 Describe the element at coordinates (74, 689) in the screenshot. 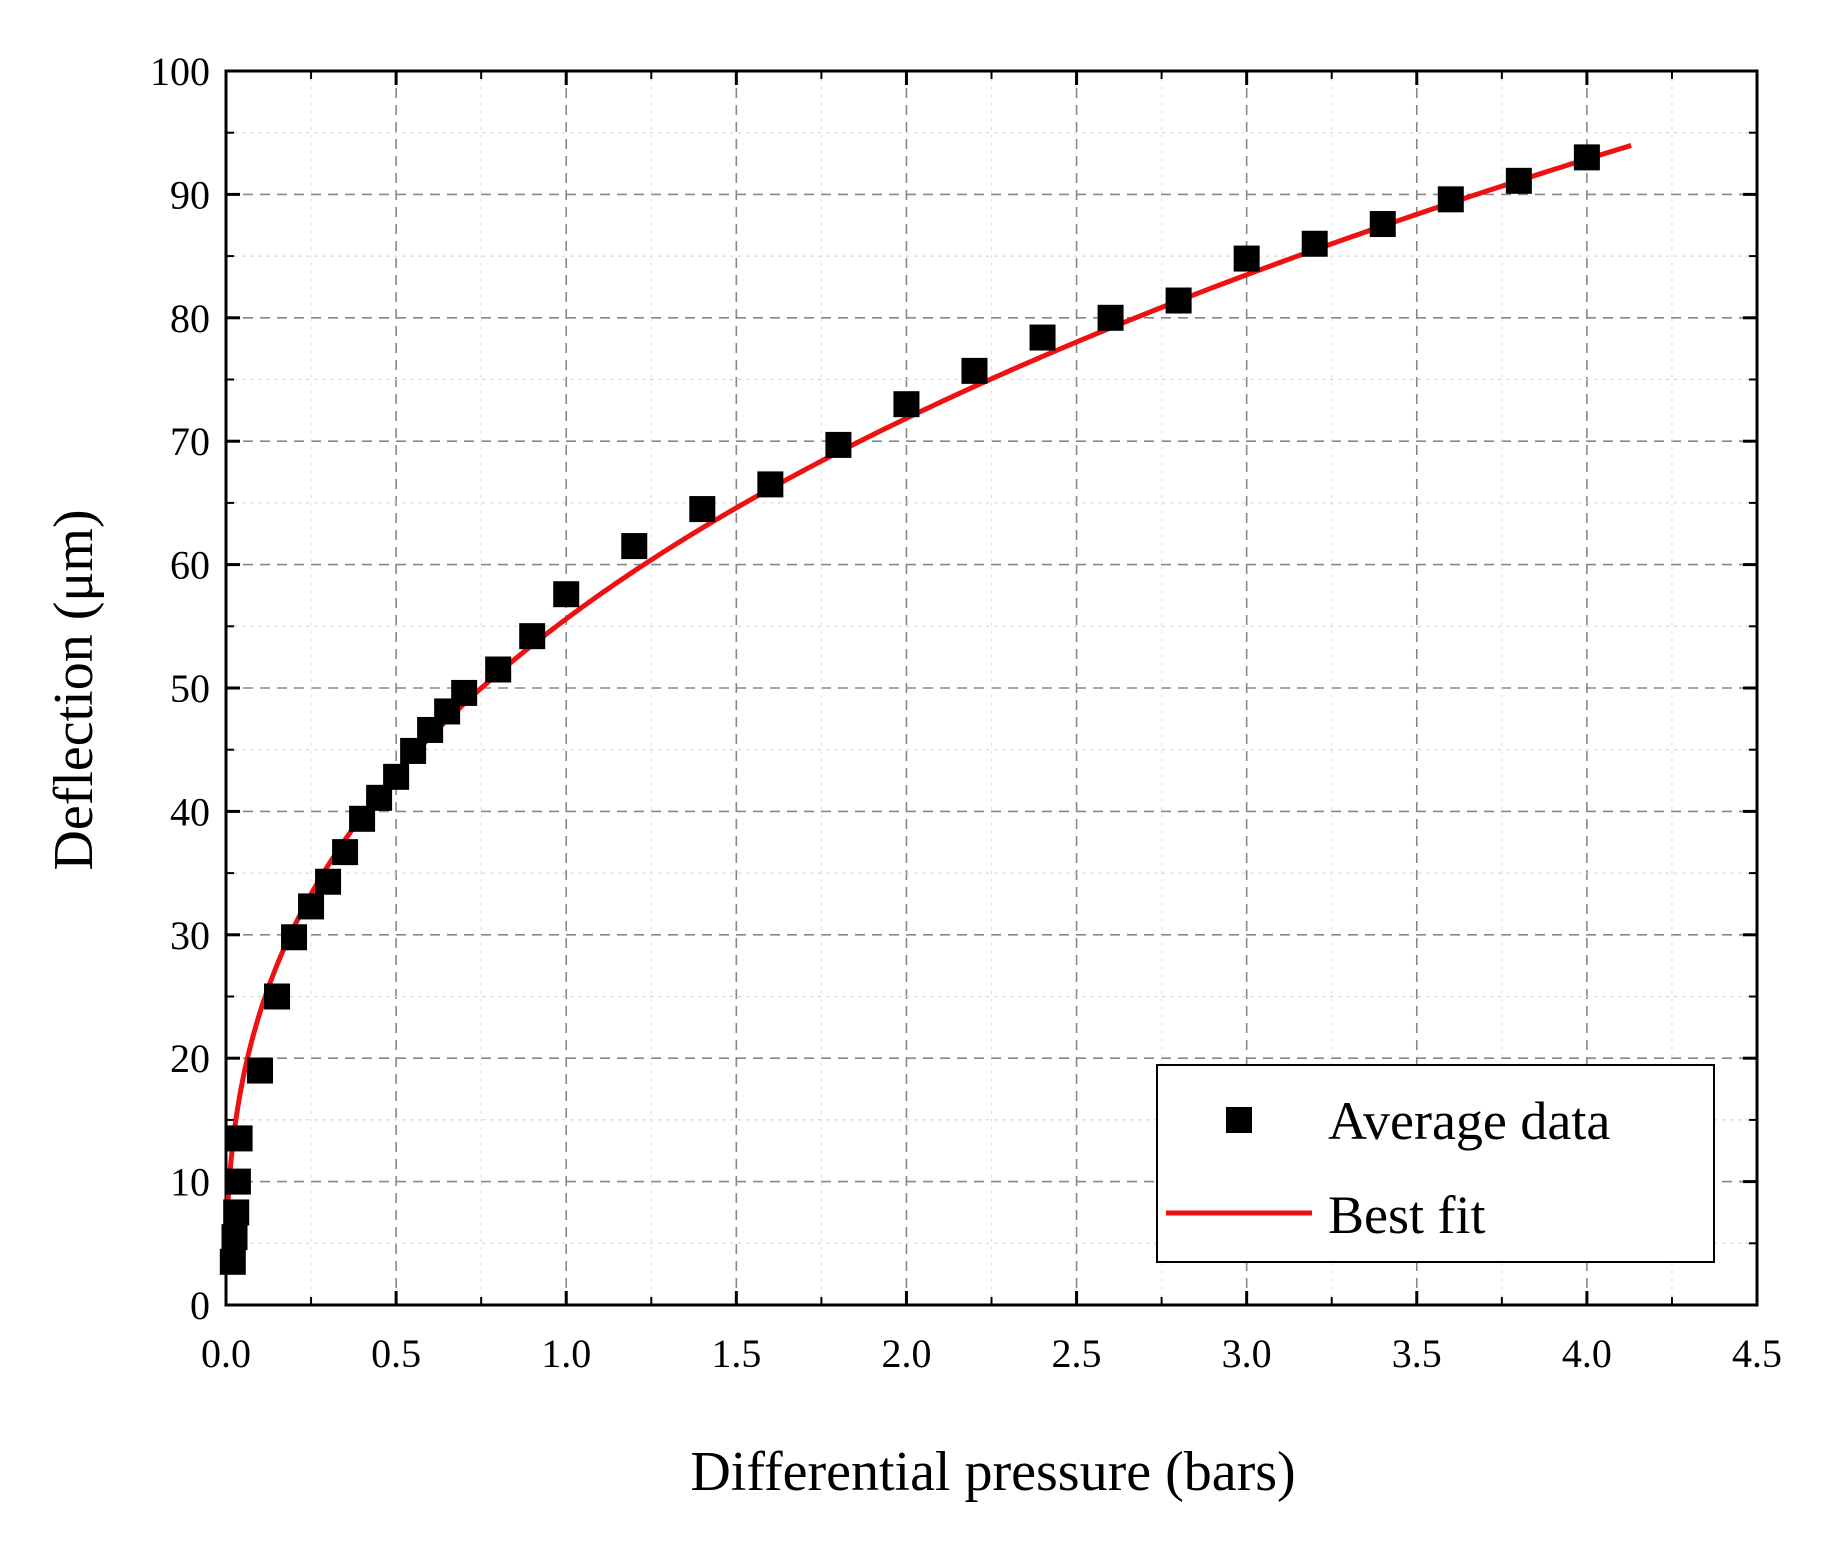

I see `y-axis-title: Deflection (μm)` at that location.